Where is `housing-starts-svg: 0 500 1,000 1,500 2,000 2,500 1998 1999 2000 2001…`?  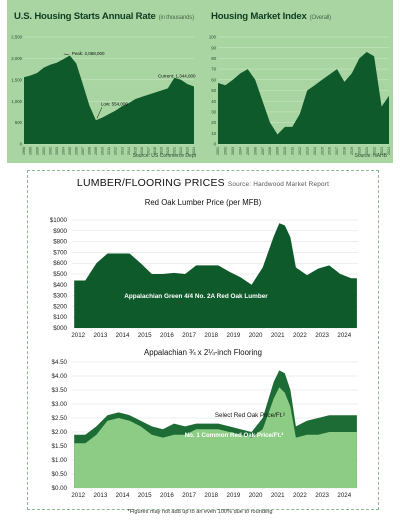 housing-starts-svg: 0 500 1,000 1,500 2,000 2,500 1998 1999 2000 2001… is located at coordinates (103, 95).